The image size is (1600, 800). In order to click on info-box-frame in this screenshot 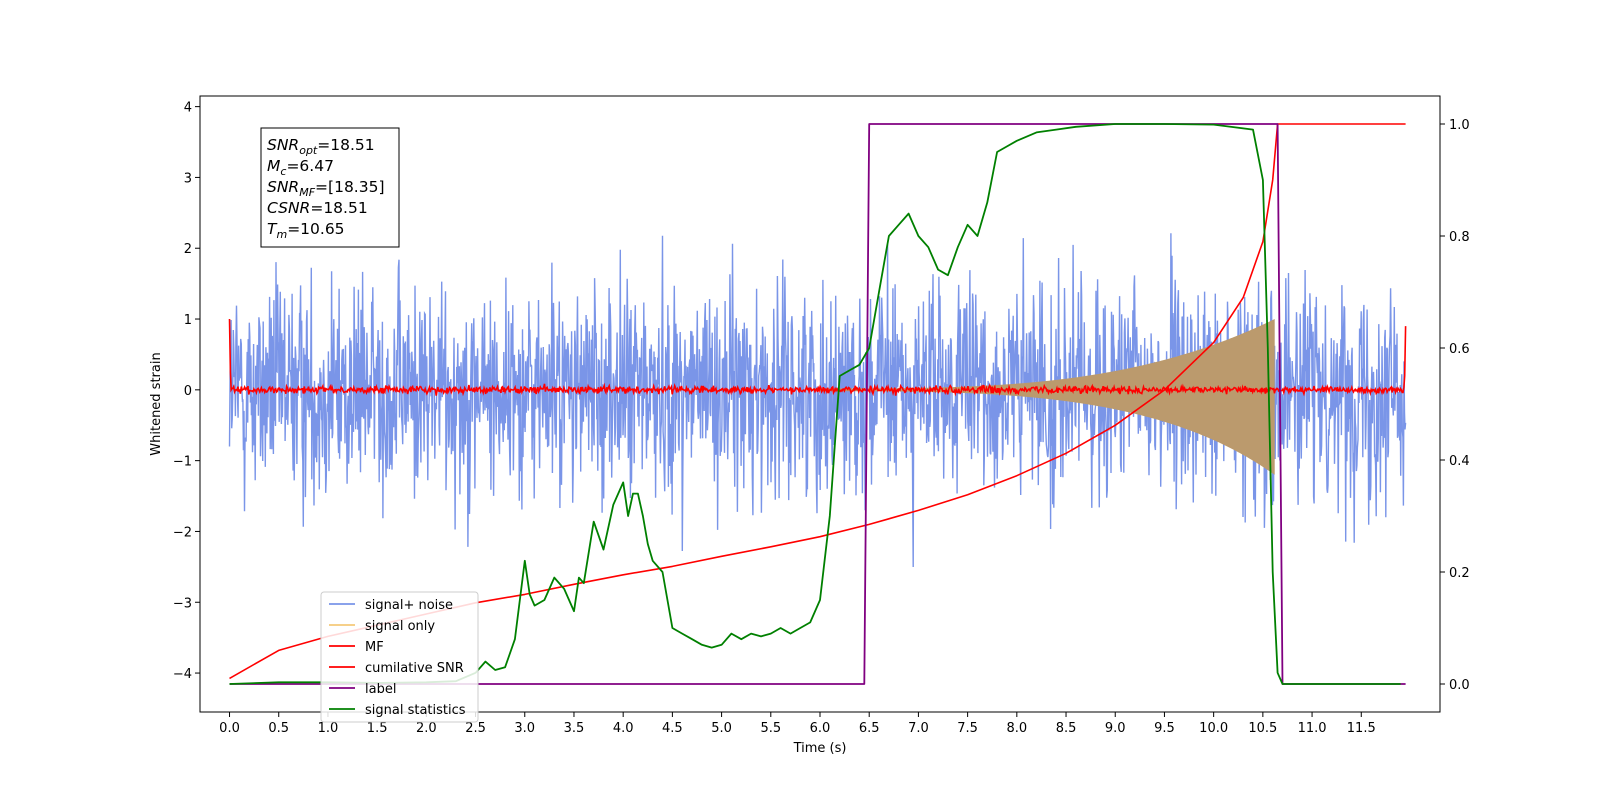, I will do `click(330, 187)`.